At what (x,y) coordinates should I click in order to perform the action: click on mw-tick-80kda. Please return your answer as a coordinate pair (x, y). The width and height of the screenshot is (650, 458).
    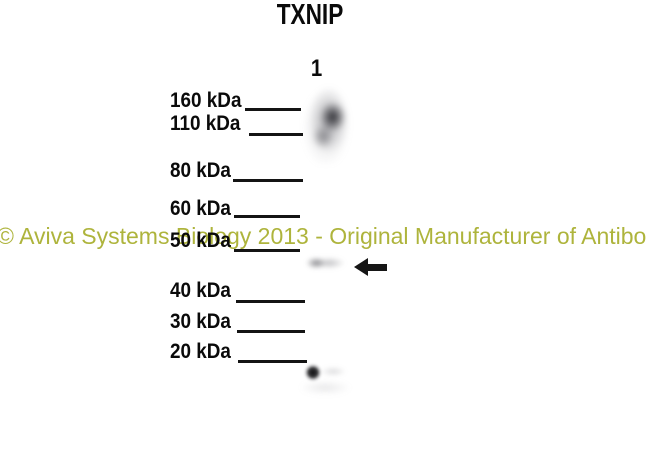
    Looking at the image, I should click on (268, 180).